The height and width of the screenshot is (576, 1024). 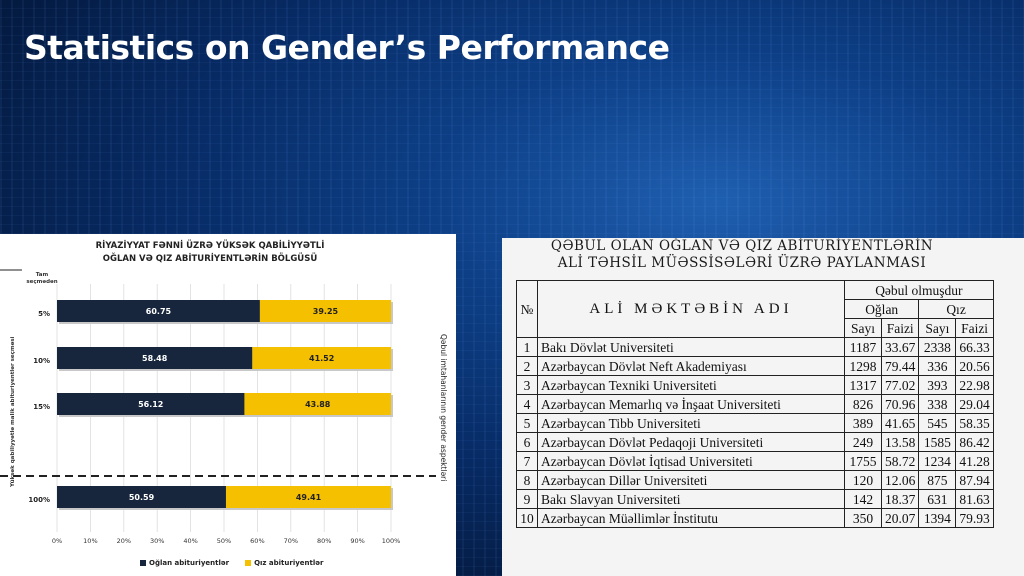 I want to click on row-boys-pct: 13.58, so click(x=900, y=442).